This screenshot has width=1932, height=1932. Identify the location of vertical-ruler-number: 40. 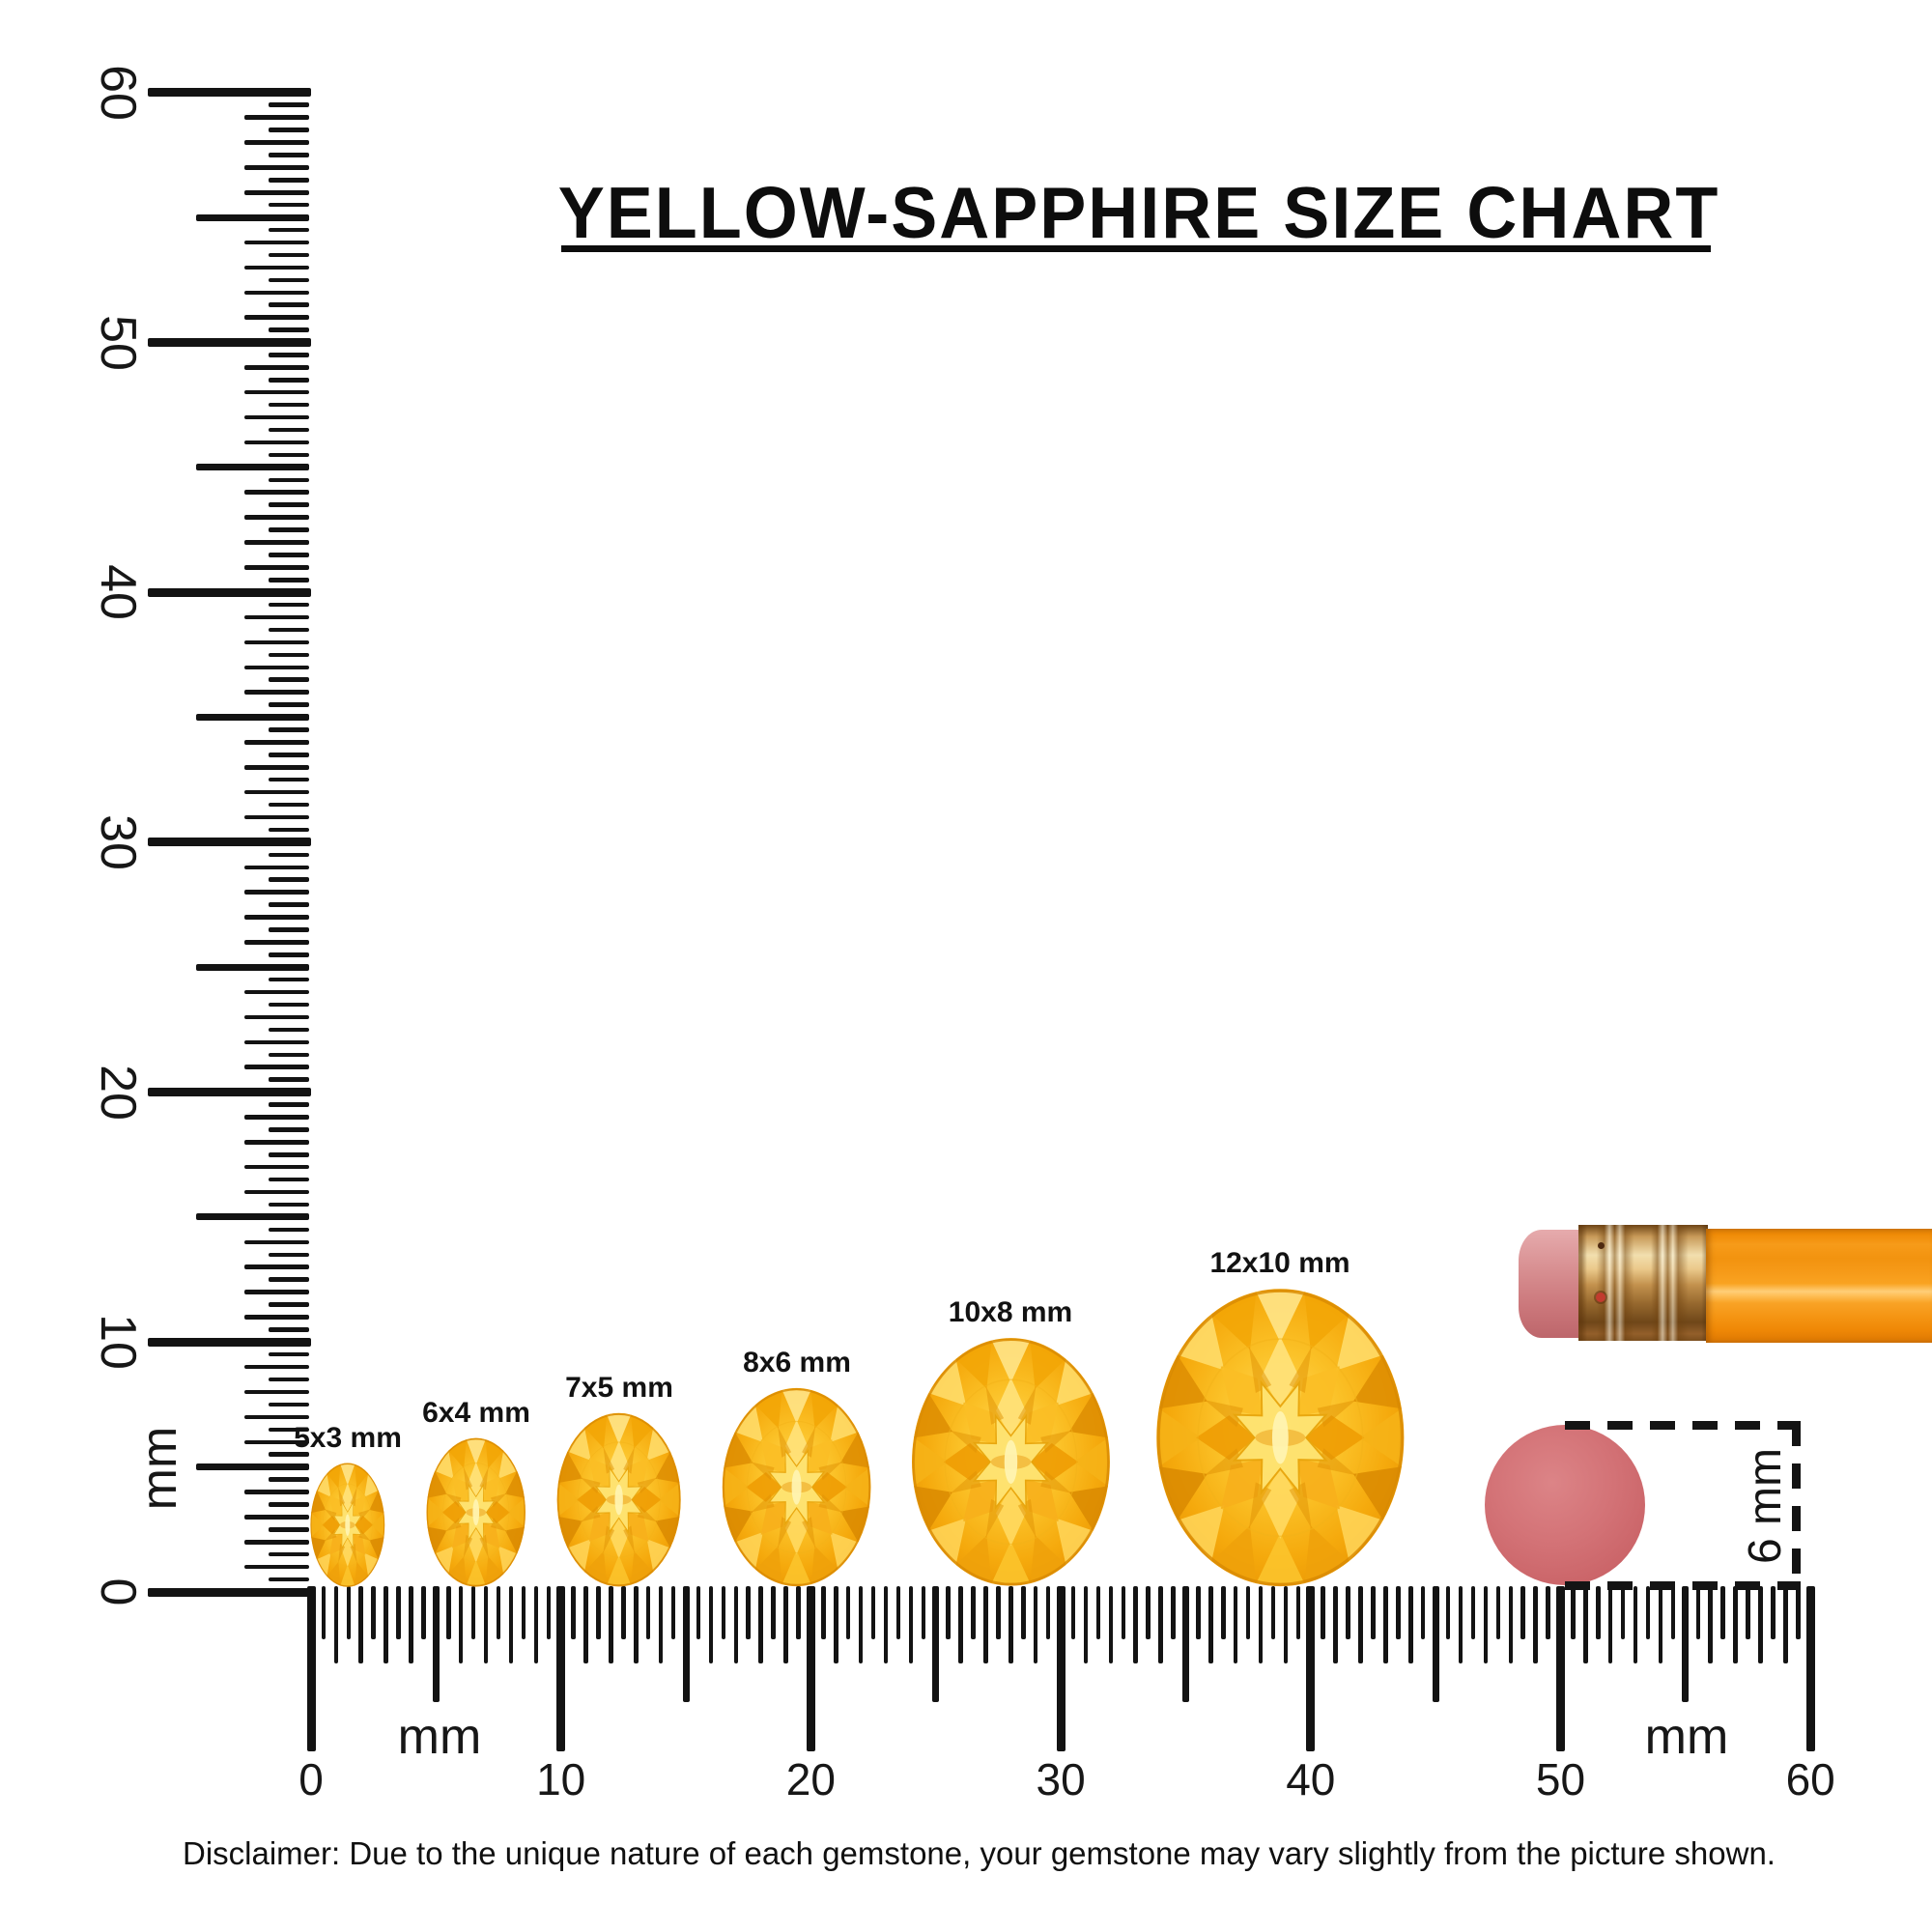
(118, 592).